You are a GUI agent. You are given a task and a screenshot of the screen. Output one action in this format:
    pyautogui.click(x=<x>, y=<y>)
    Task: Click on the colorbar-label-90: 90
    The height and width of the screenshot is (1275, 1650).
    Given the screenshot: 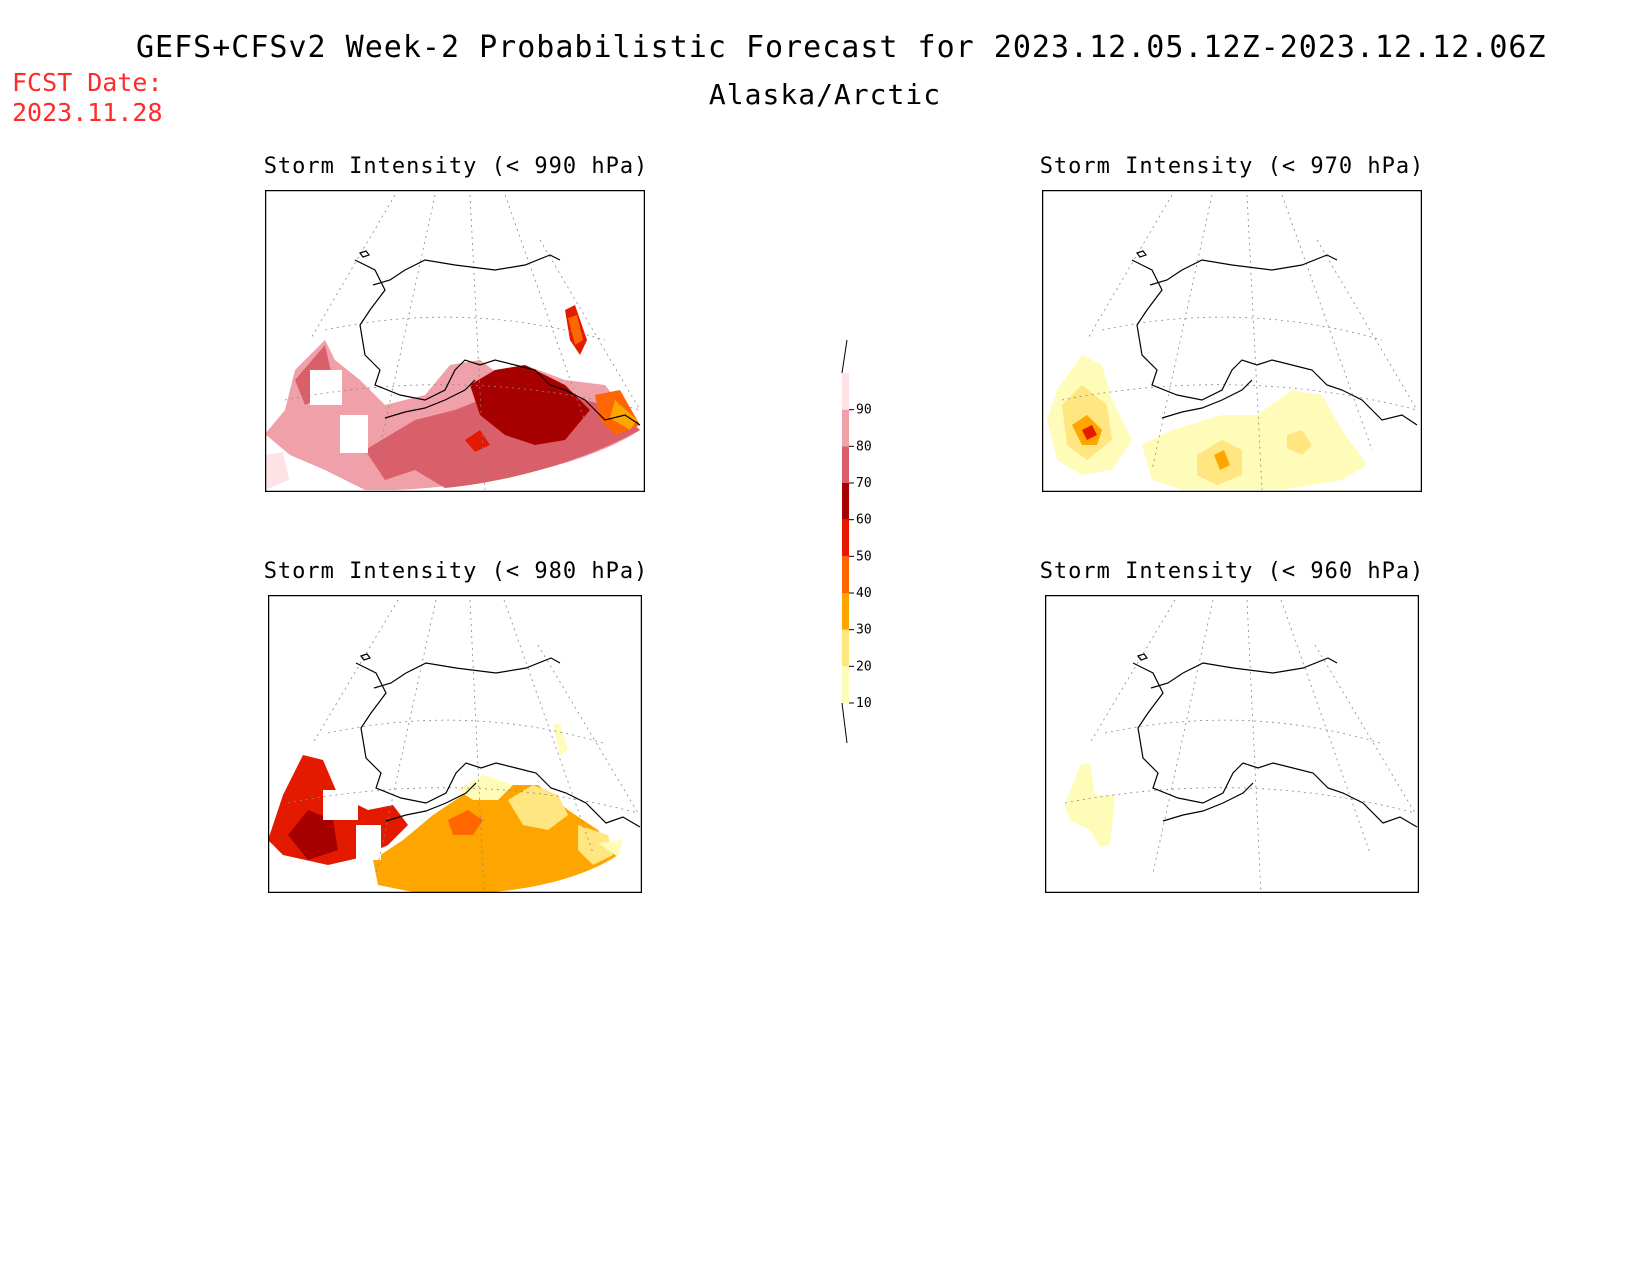 What is the action you would take?
    pyautogui.click(x=864, y=410)
    